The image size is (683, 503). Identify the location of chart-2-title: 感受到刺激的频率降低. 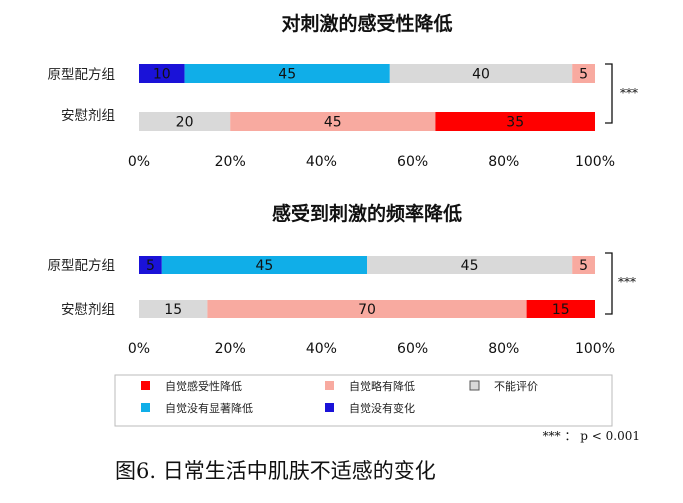
(367, 213).